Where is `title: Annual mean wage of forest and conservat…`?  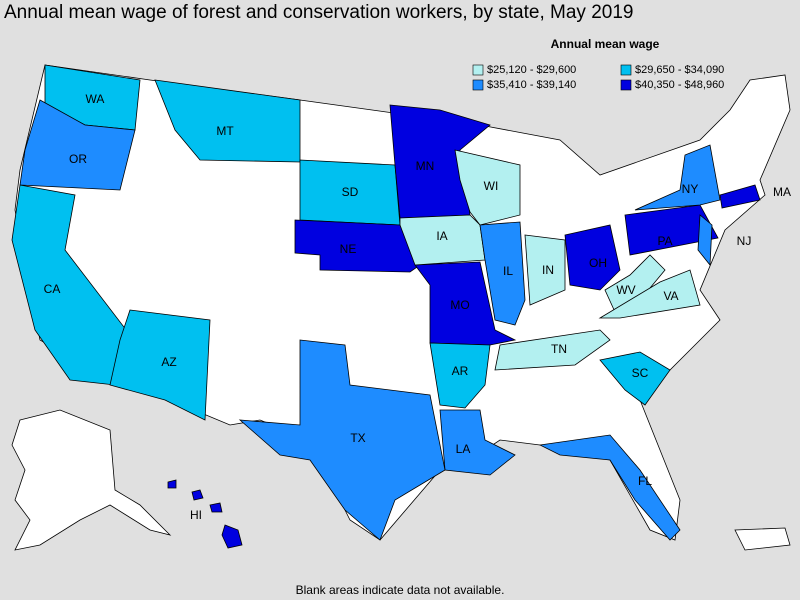
title: Annual mean wage of forest and conservat… is located at coordinates (318, 12).